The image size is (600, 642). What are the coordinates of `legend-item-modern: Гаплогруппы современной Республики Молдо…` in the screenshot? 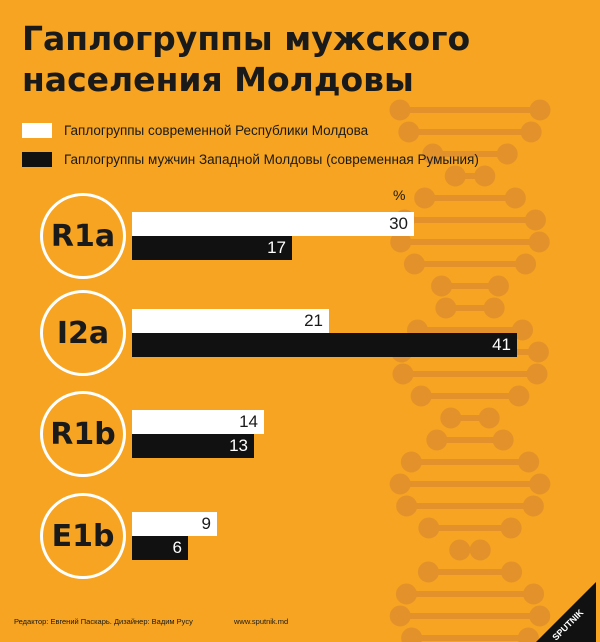 It's located at (195, 130).